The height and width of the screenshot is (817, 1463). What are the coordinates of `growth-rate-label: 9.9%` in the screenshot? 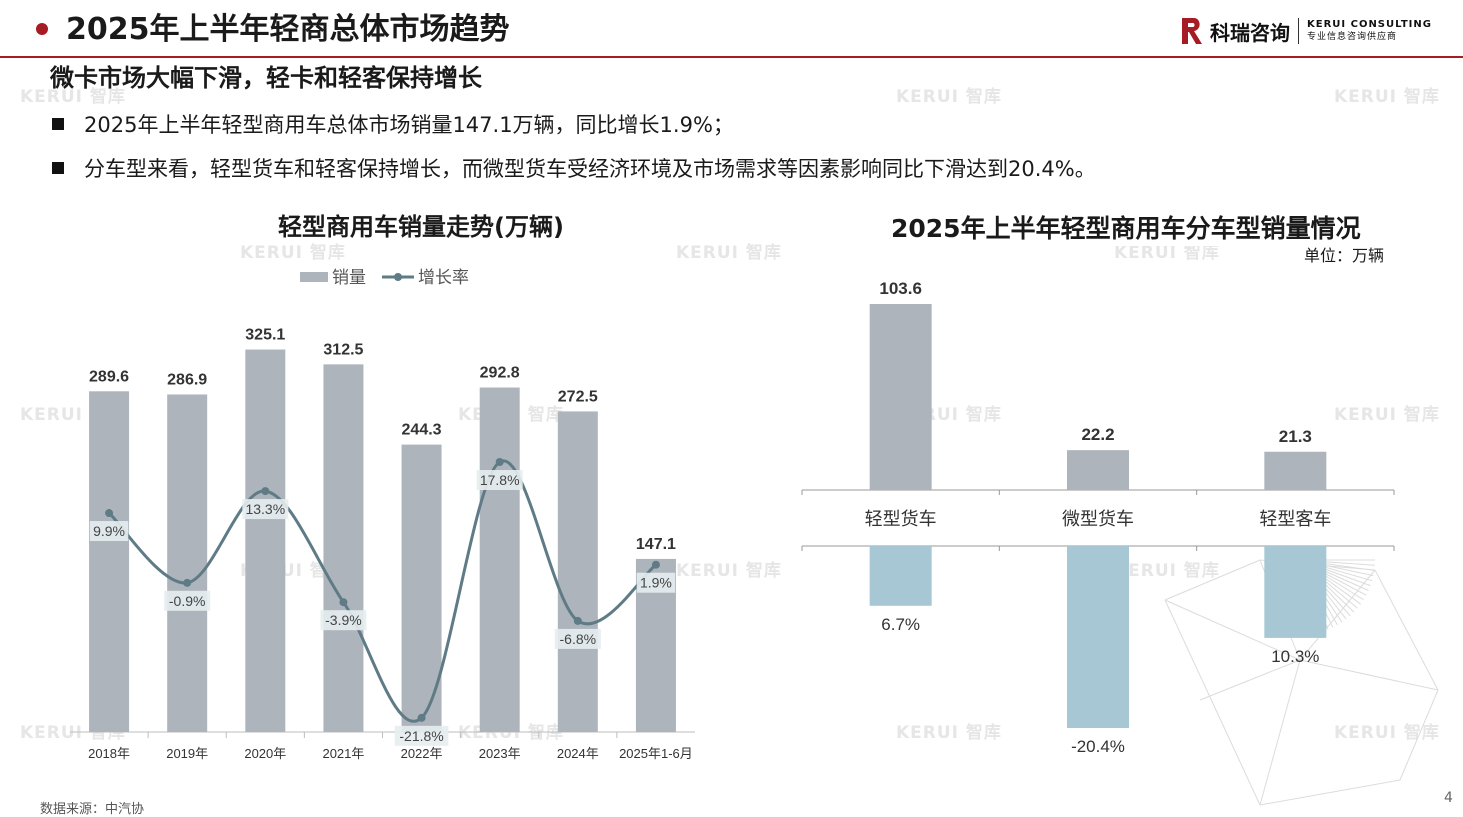 It's located at (109, 531).